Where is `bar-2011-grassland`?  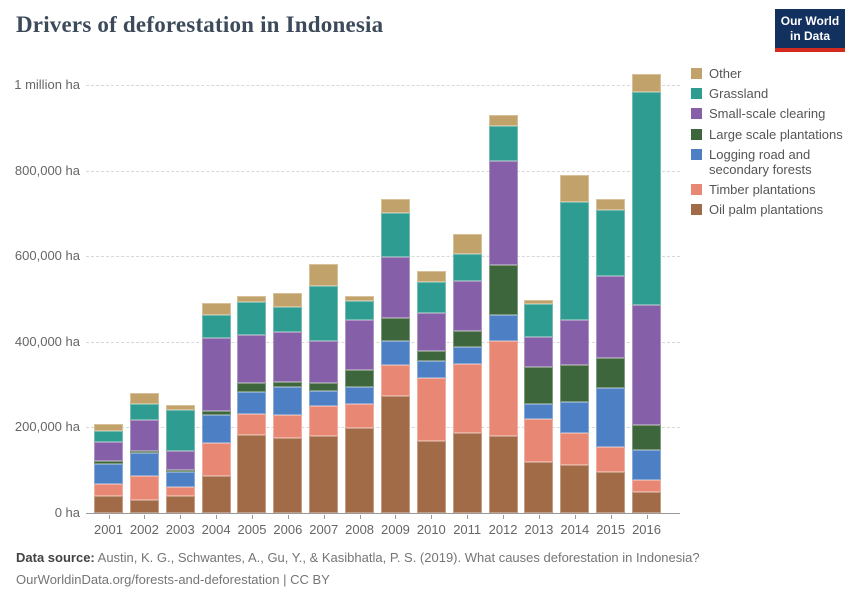
bar-2011-grassland is located at coordinates (467, 267).